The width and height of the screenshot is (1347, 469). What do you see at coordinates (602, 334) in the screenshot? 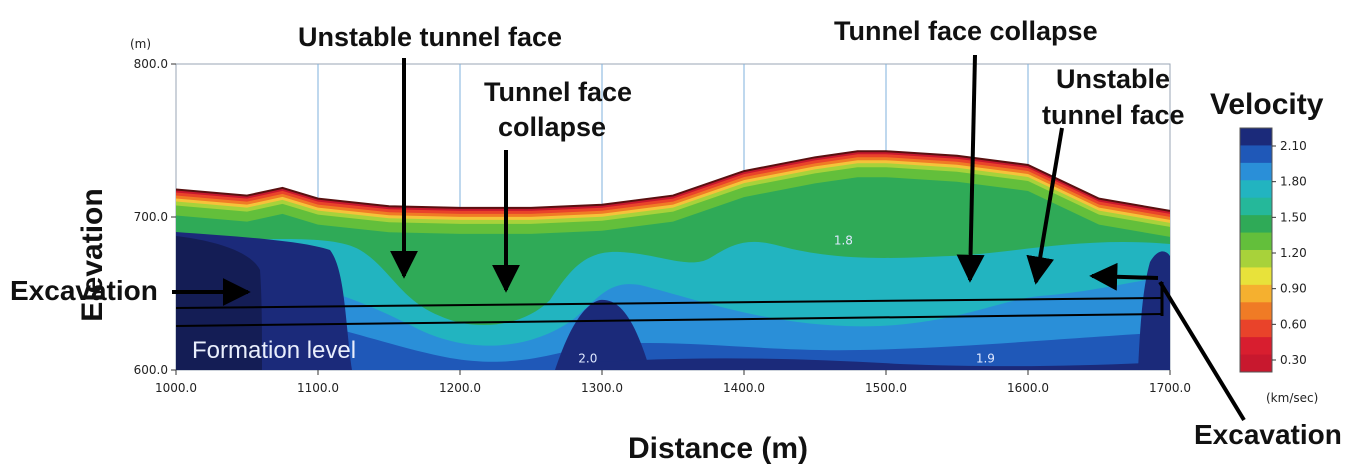
I see `high-velocity-mound-middle` at bounding box center [602, 334].